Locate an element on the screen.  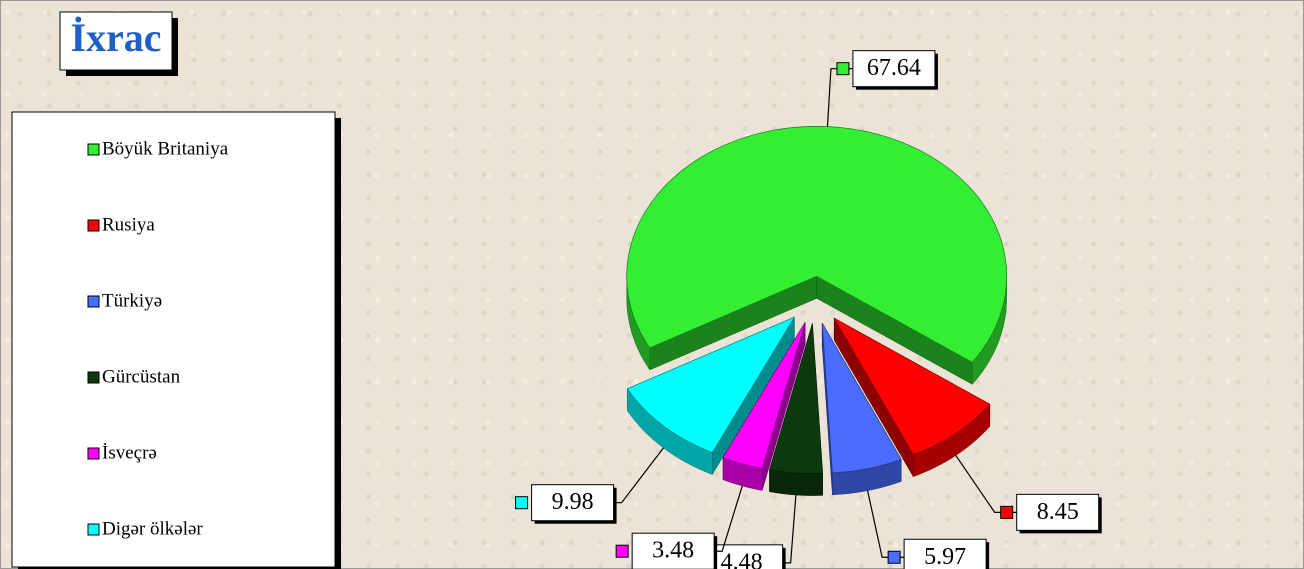
legend-label: Digər ölkələr is located at coordinates (152, 528).